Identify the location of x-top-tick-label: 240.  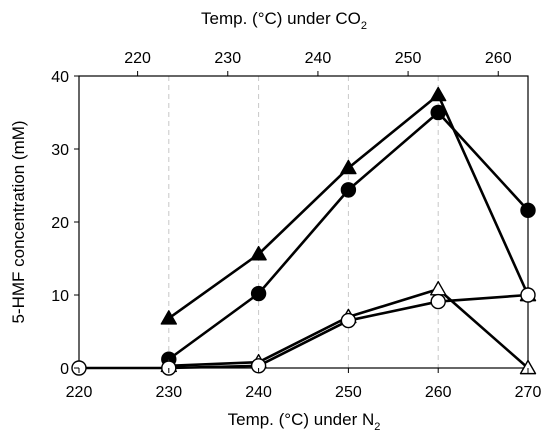
(318, 58).